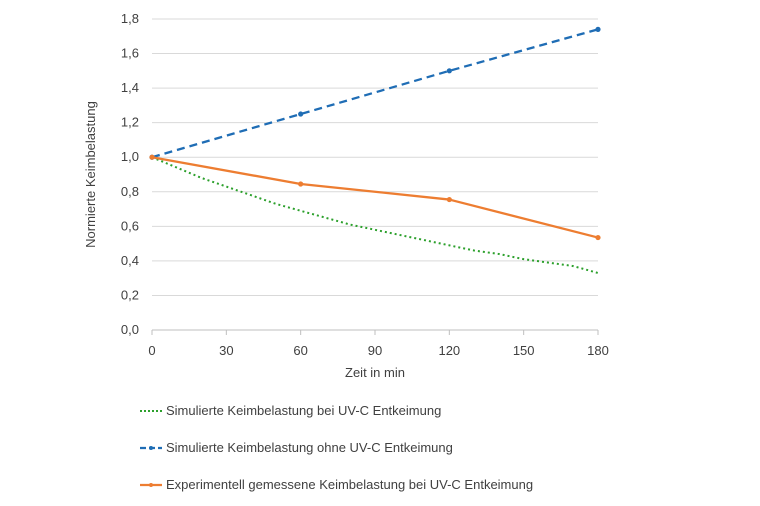 The image size is (760, 506). What do you see at coordinates (300, 350) in the screenshot?
I see `x-tick-label: 60` at bounding box center [300, 350].